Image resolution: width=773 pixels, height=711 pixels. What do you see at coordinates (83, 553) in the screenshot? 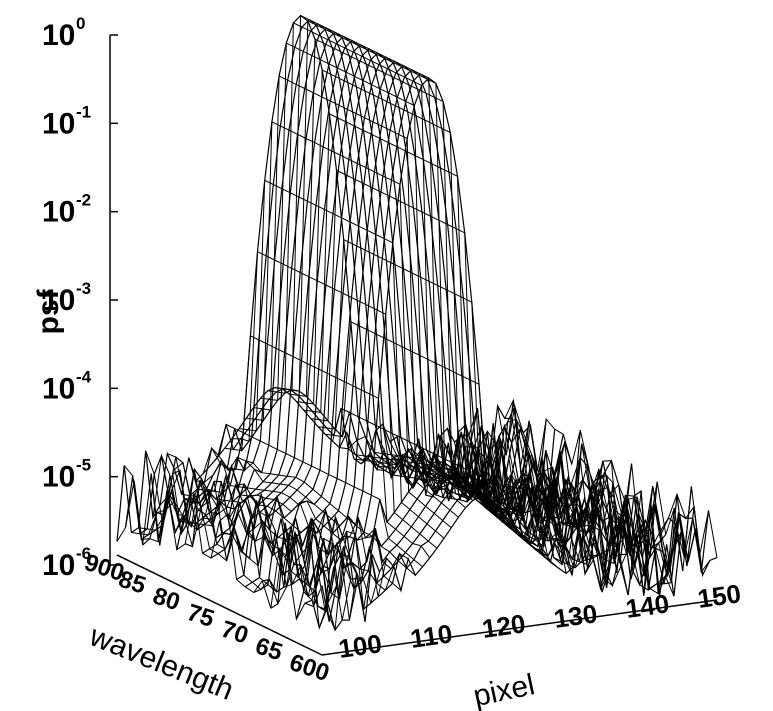
I see `z-tick-exponent: -6` at bounding box center [83, 553].